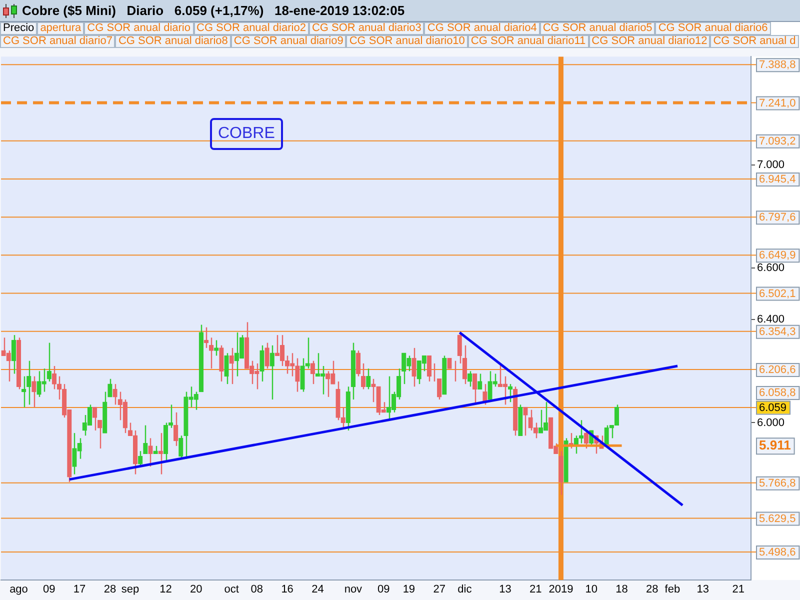 This screenshot has width=800, height=600. I want to click on x-tick-label: 18, so click(622, 590).